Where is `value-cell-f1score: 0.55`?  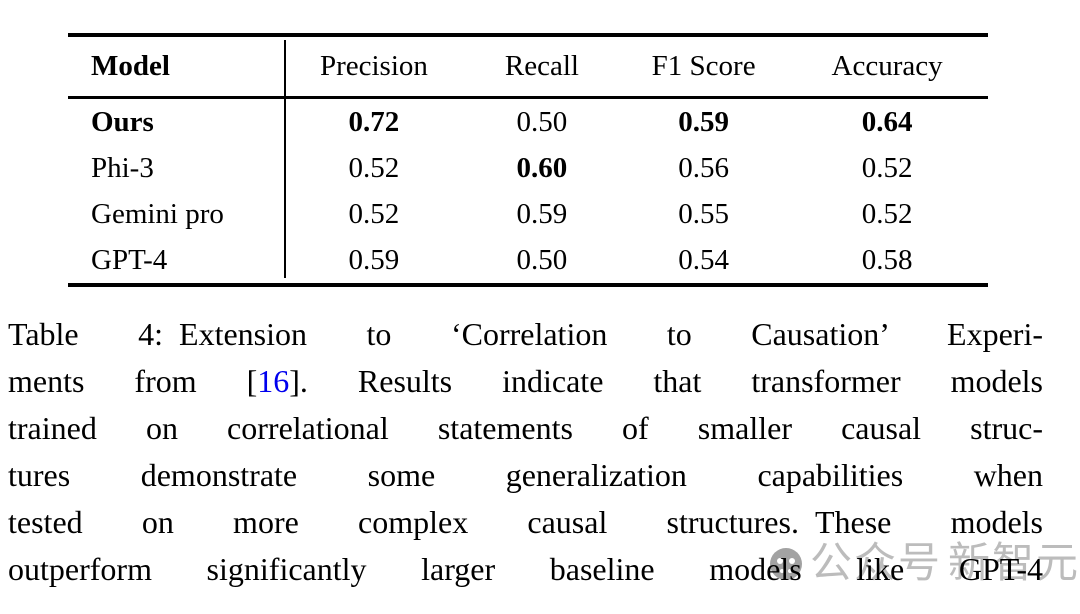 value-cell-f1score: 0.55 is located at coordinates (703, 213).